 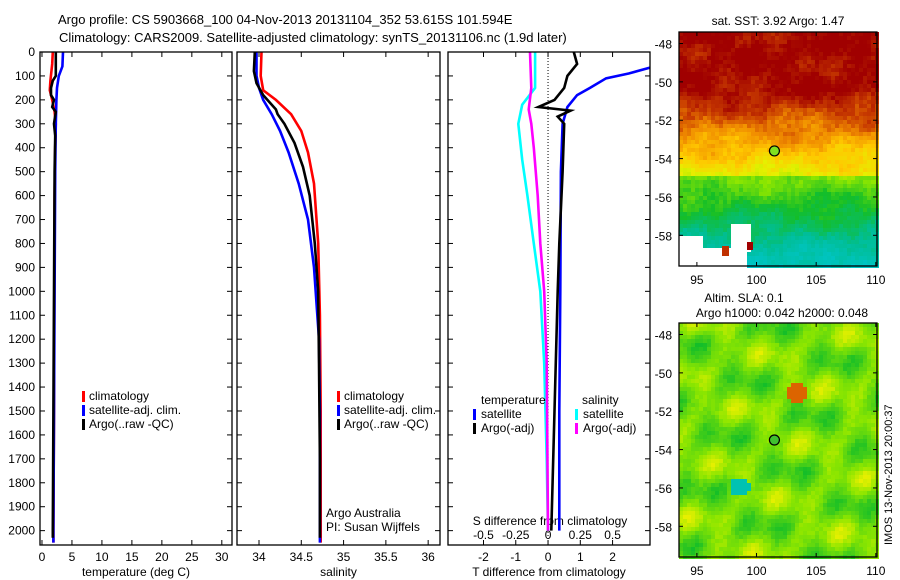 I want to click on y-tick-label: 1300, so click(x=21, y=363).